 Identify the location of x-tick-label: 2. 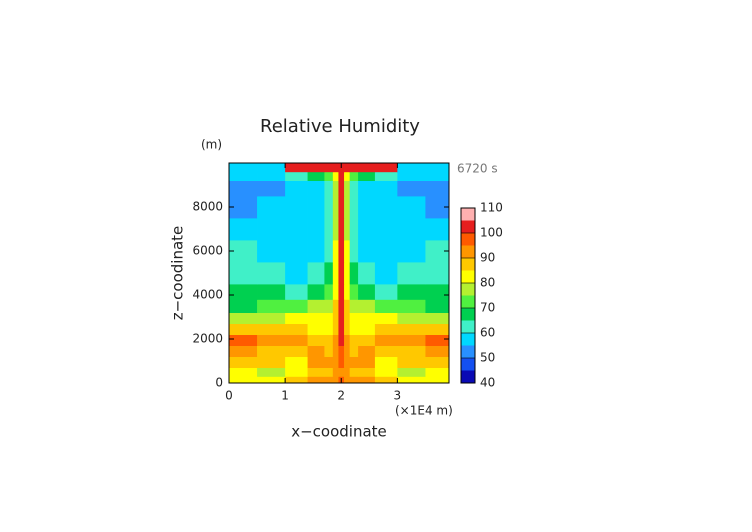
(341, 396).